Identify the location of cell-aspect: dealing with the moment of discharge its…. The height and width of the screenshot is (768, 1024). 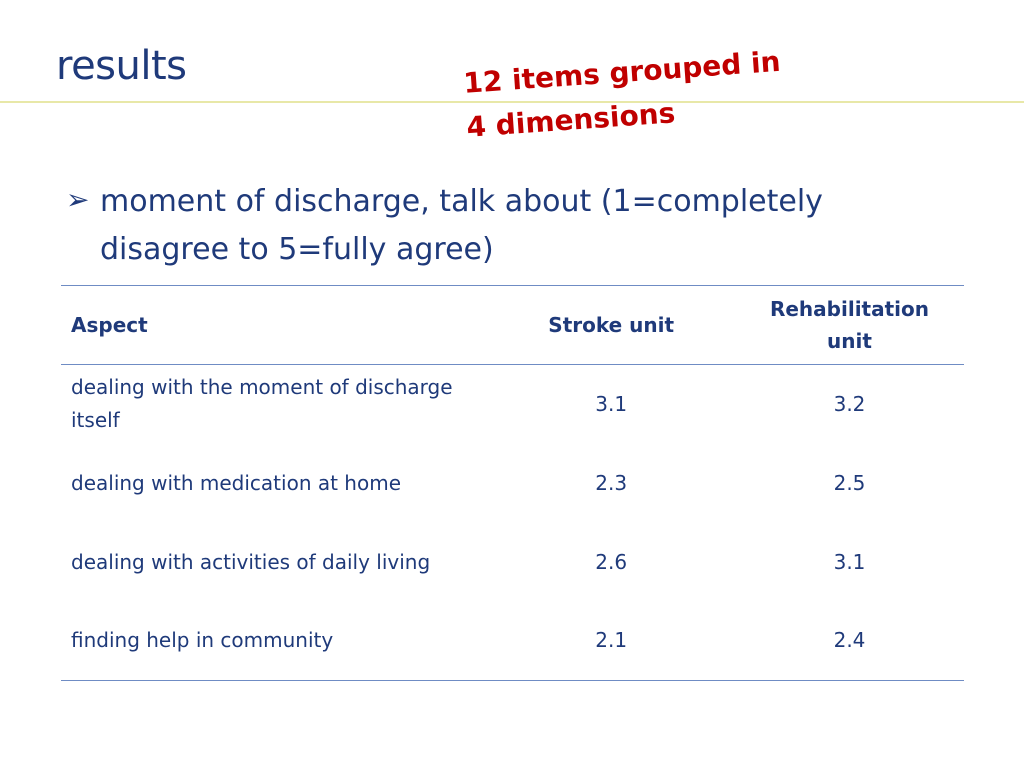
(262, 404).